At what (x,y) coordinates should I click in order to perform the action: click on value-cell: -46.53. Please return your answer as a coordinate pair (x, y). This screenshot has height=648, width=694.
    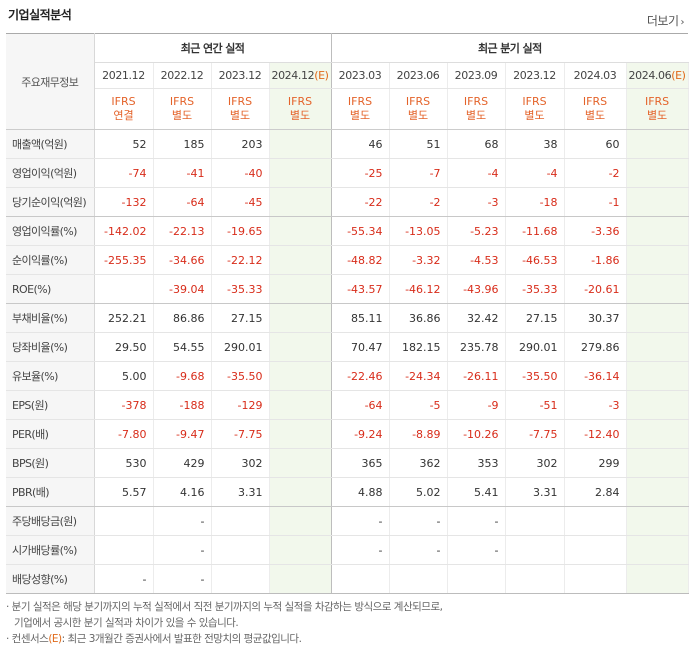
    Looking at the image, I should click on (535, 260).